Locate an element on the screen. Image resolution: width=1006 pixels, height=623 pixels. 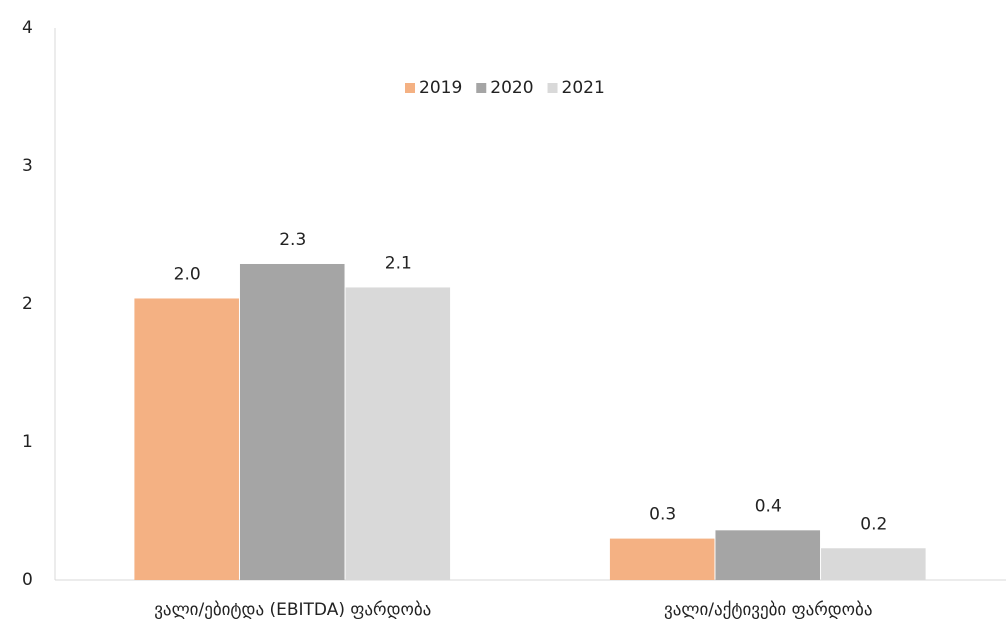
data-label: 0.3 is located at coordinates (662, 515).